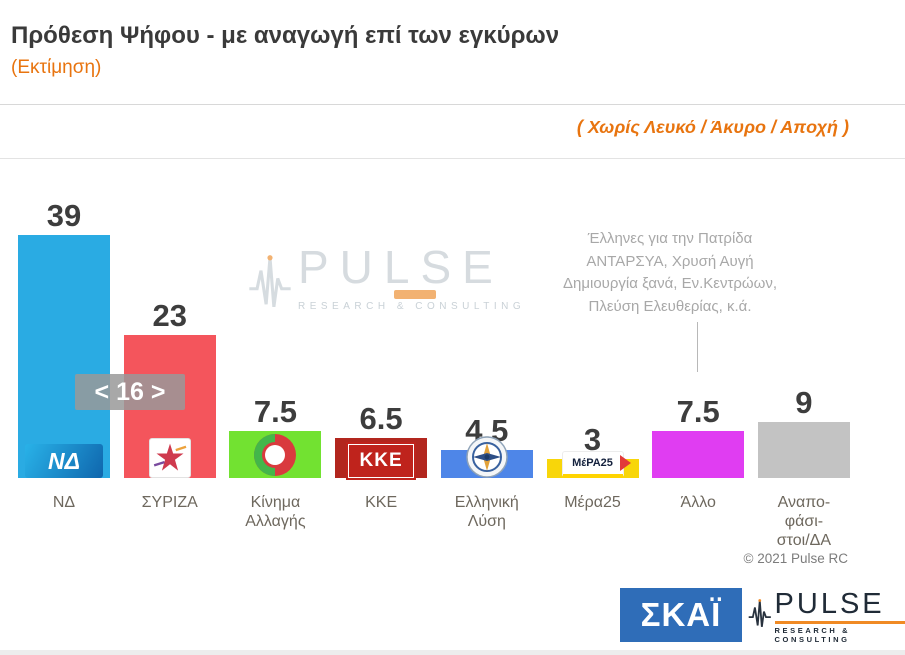  Describe the element at coordinates (829, 604) in the screenshot. I see `pulse-footer-brand: PULSE` at that location.